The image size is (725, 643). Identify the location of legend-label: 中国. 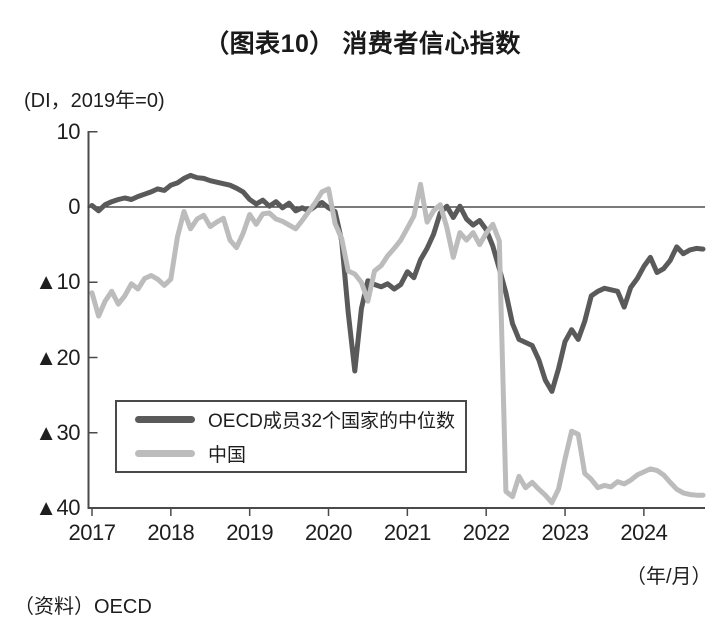
(227, 455).